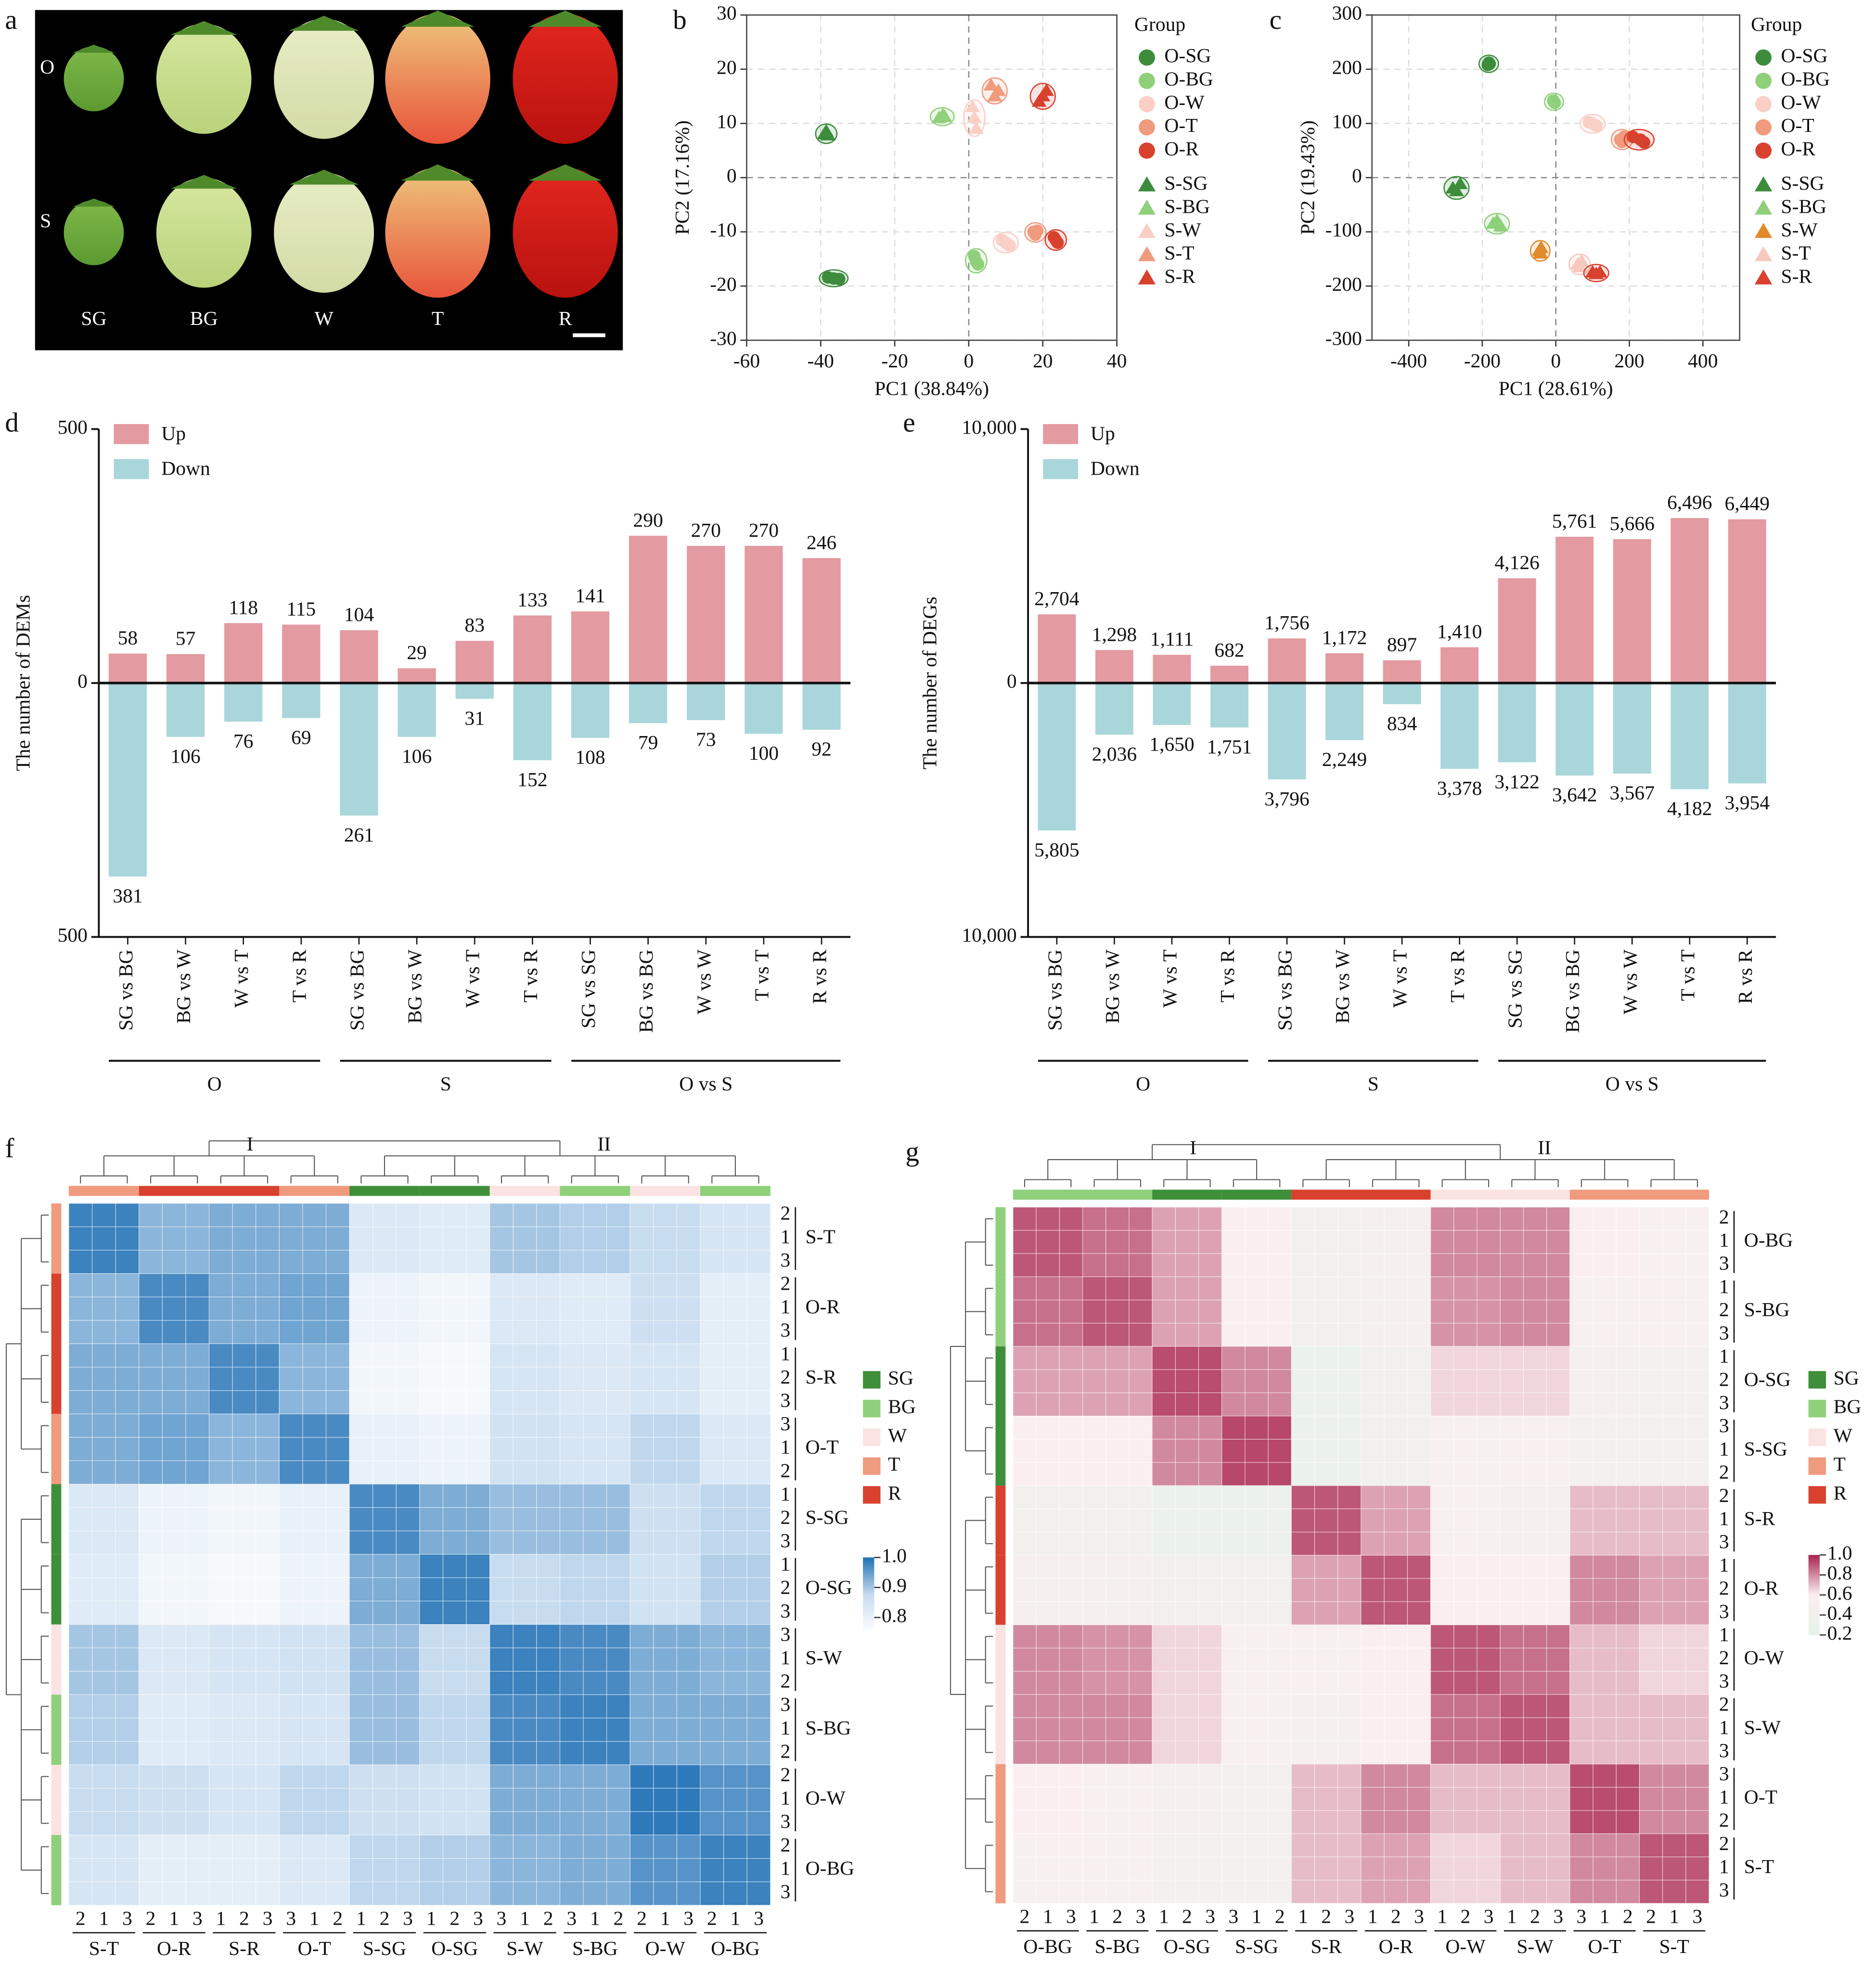  I want to click on value-label: 152, so click(532, 779).